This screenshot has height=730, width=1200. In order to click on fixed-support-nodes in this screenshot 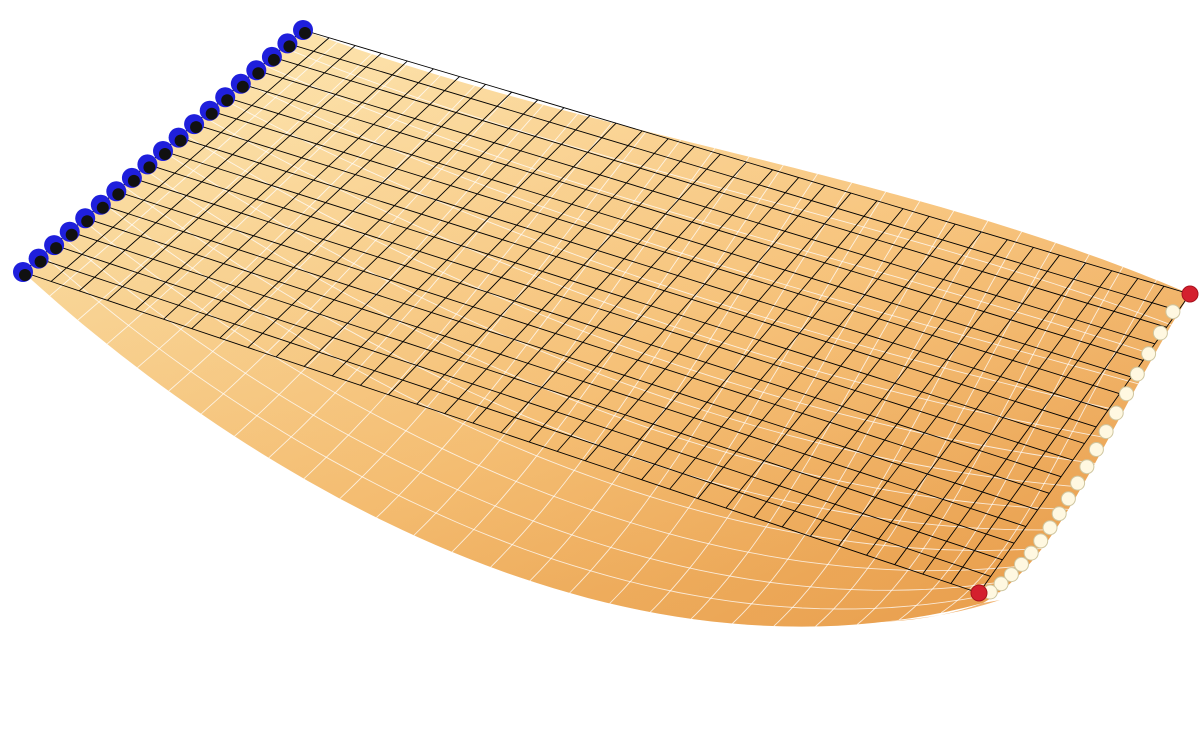, I will do `click(163, 151)`.